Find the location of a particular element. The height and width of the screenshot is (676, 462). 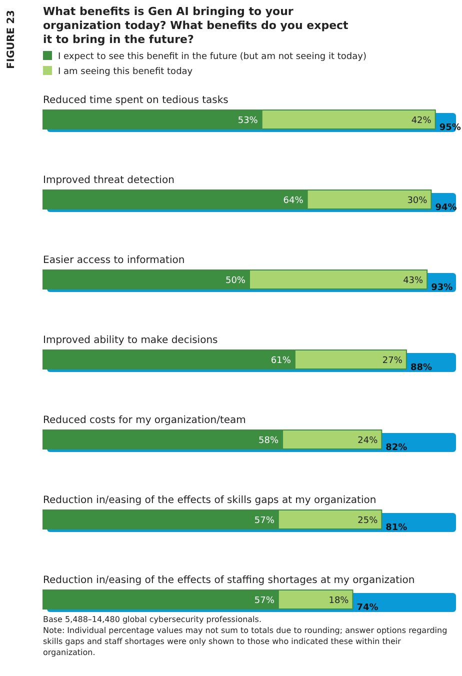

data-label: 53% is located at coordinates (248, 121).